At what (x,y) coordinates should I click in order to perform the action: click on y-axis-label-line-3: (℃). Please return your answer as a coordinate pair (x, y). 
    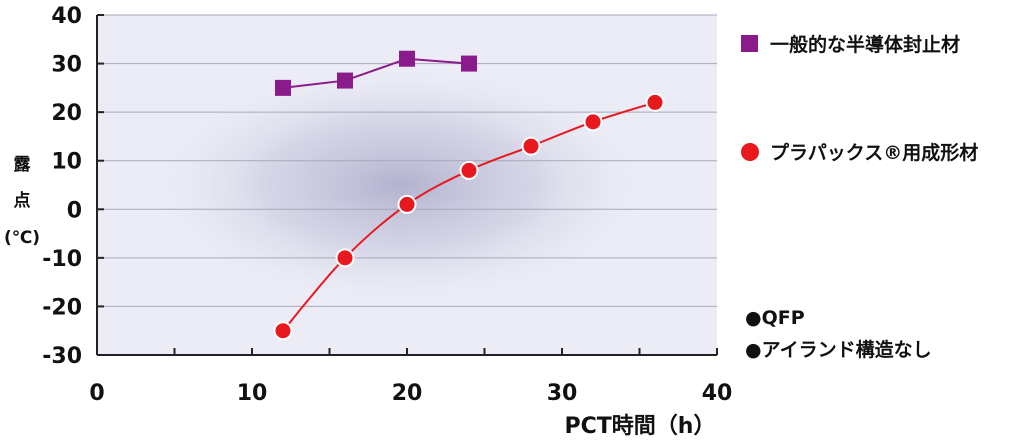
    Looking at the image, I should click on (22, 238).